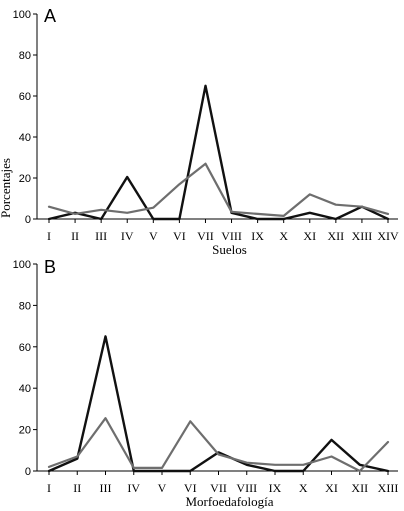 Image resolution: width=404 pixels, height=511 pixels. What do you see at coordinates (50, 267) in the screenshot?
I see `panel-label: B` at bounding box center [50, 267].